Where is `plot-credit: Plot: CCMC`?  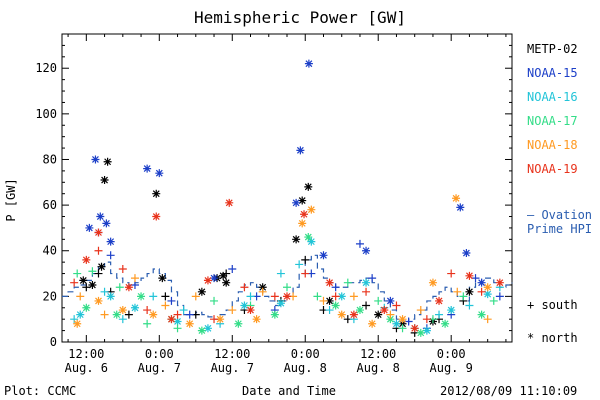
plot-credit: Plot: CCMC is located at coordinates (40, 391).